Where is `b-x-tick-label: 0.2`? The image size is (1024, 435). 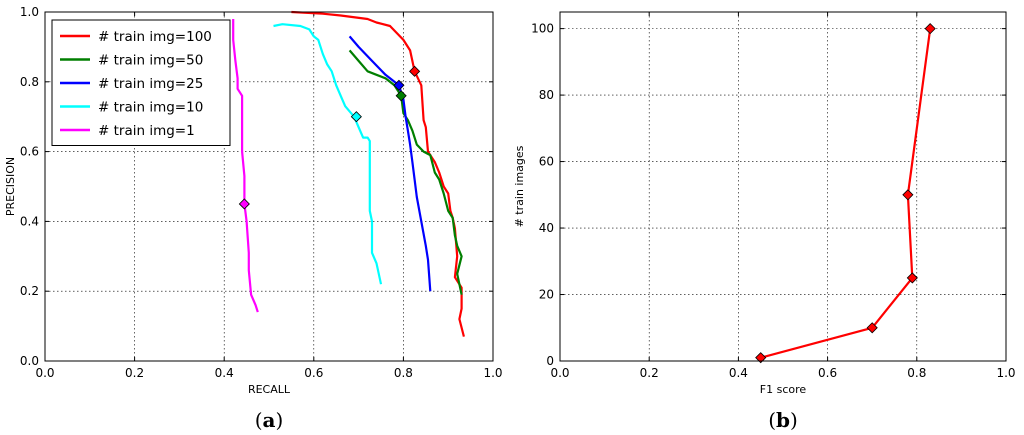 b-x-tick-label: 0.2 is located at coordinates (649, 373).